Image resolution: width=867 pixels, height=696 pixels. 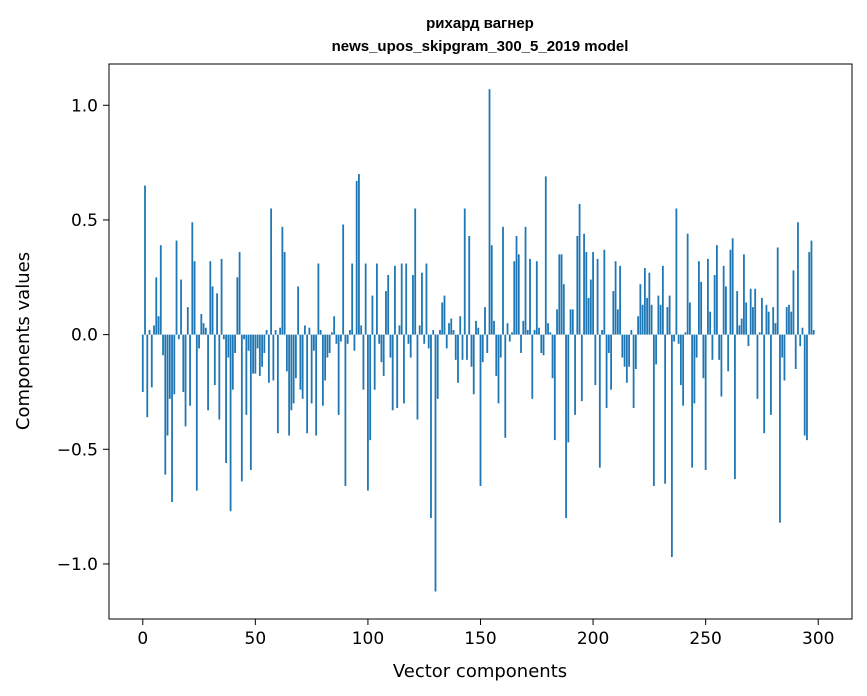 I want to click on x-tick-label: 200, so click(x=593, y=639).